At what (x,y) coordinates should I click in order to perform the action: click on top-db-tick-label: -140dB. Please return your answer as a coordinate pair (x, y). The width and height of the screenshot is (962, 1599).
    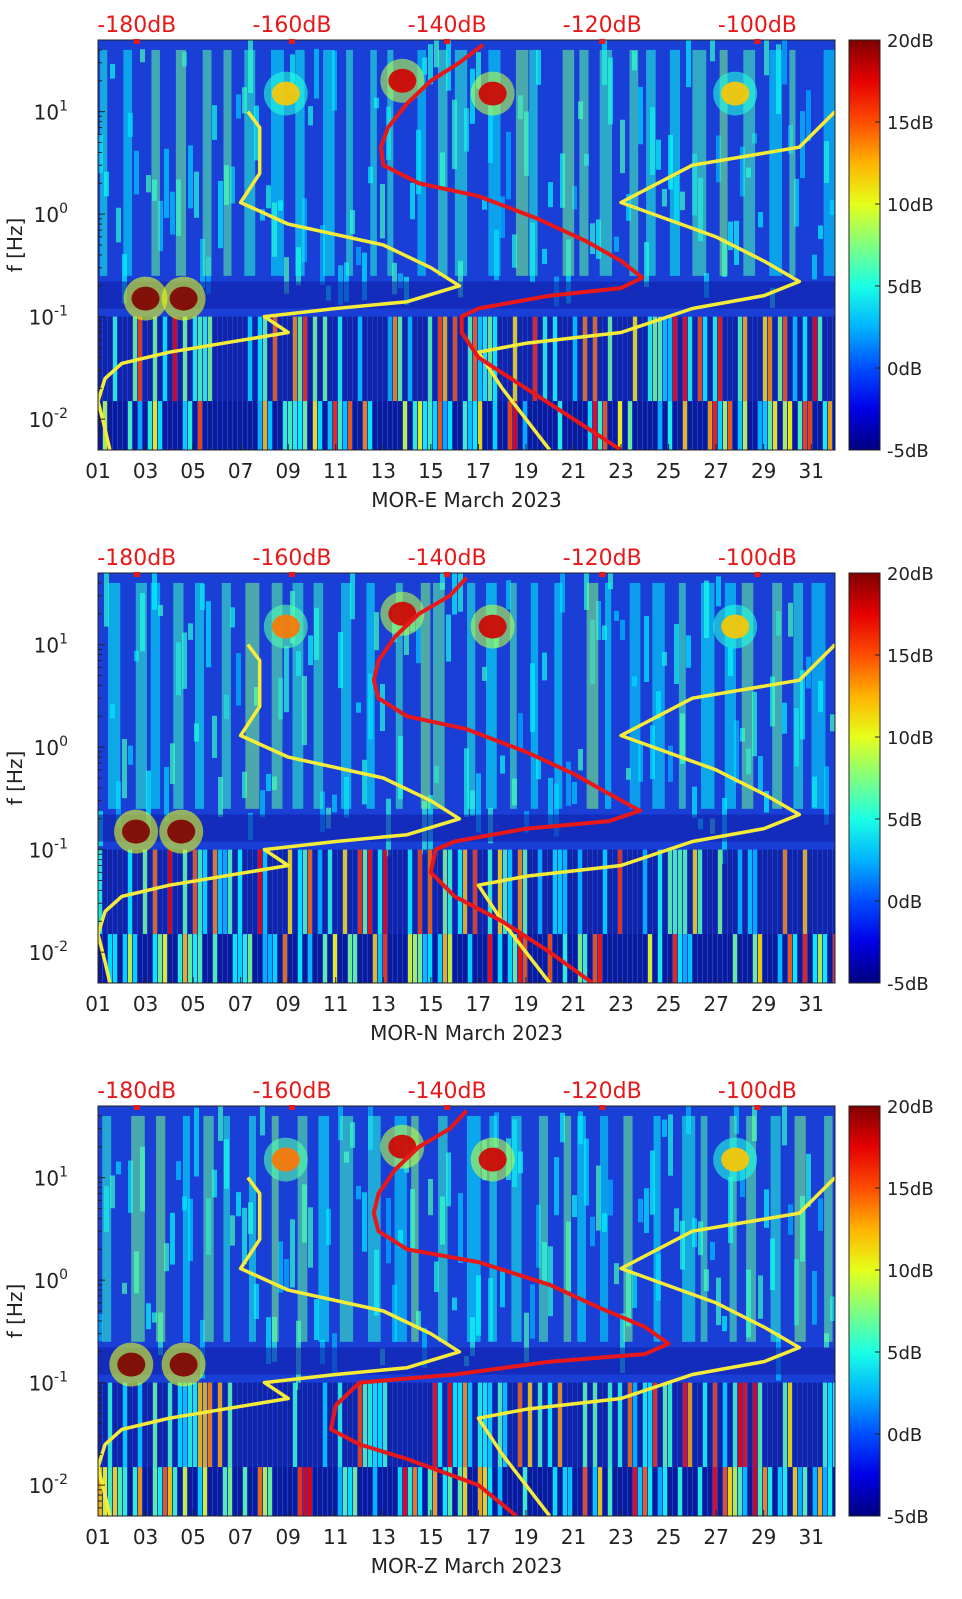
    Looking at the image, I should click on (447, 1091).